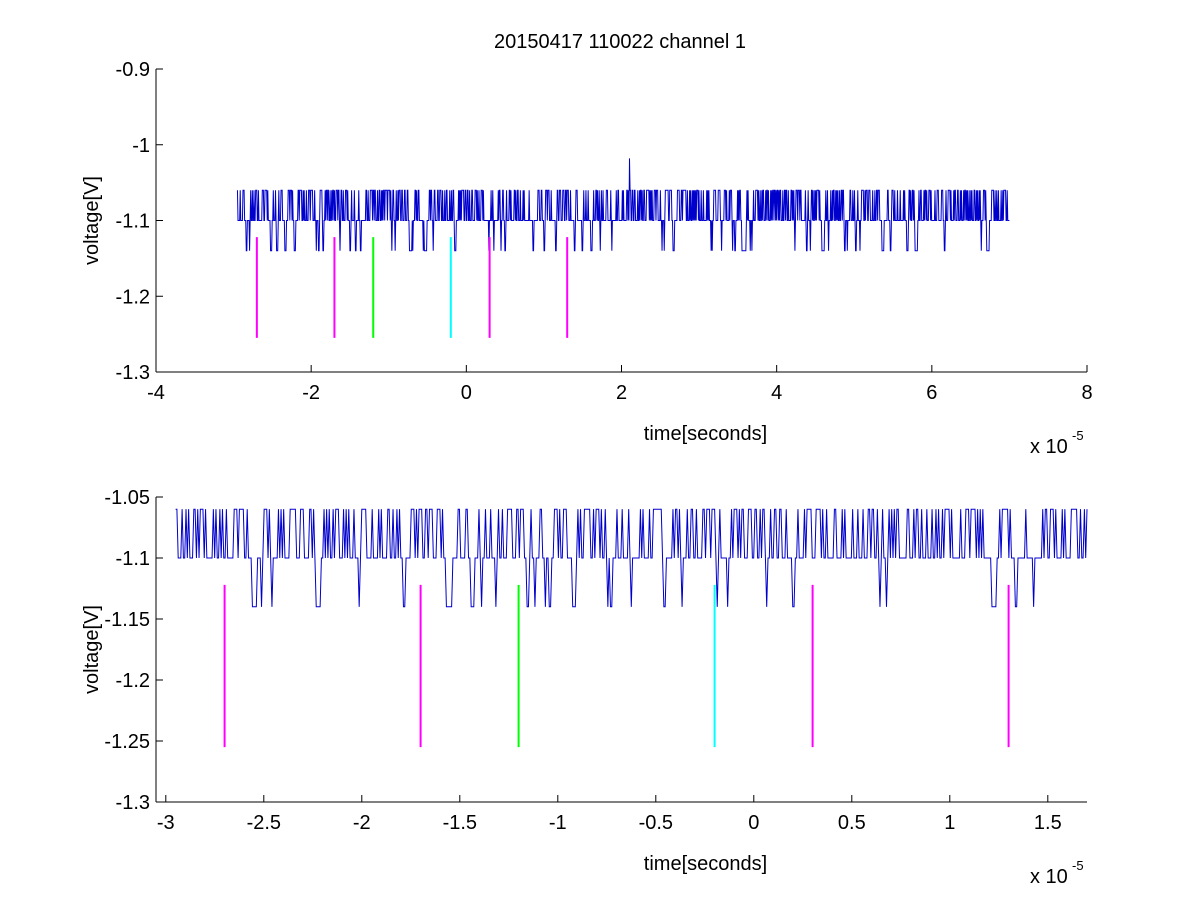  I want to click on x-tick-label: -2.5, so click(264, 823).